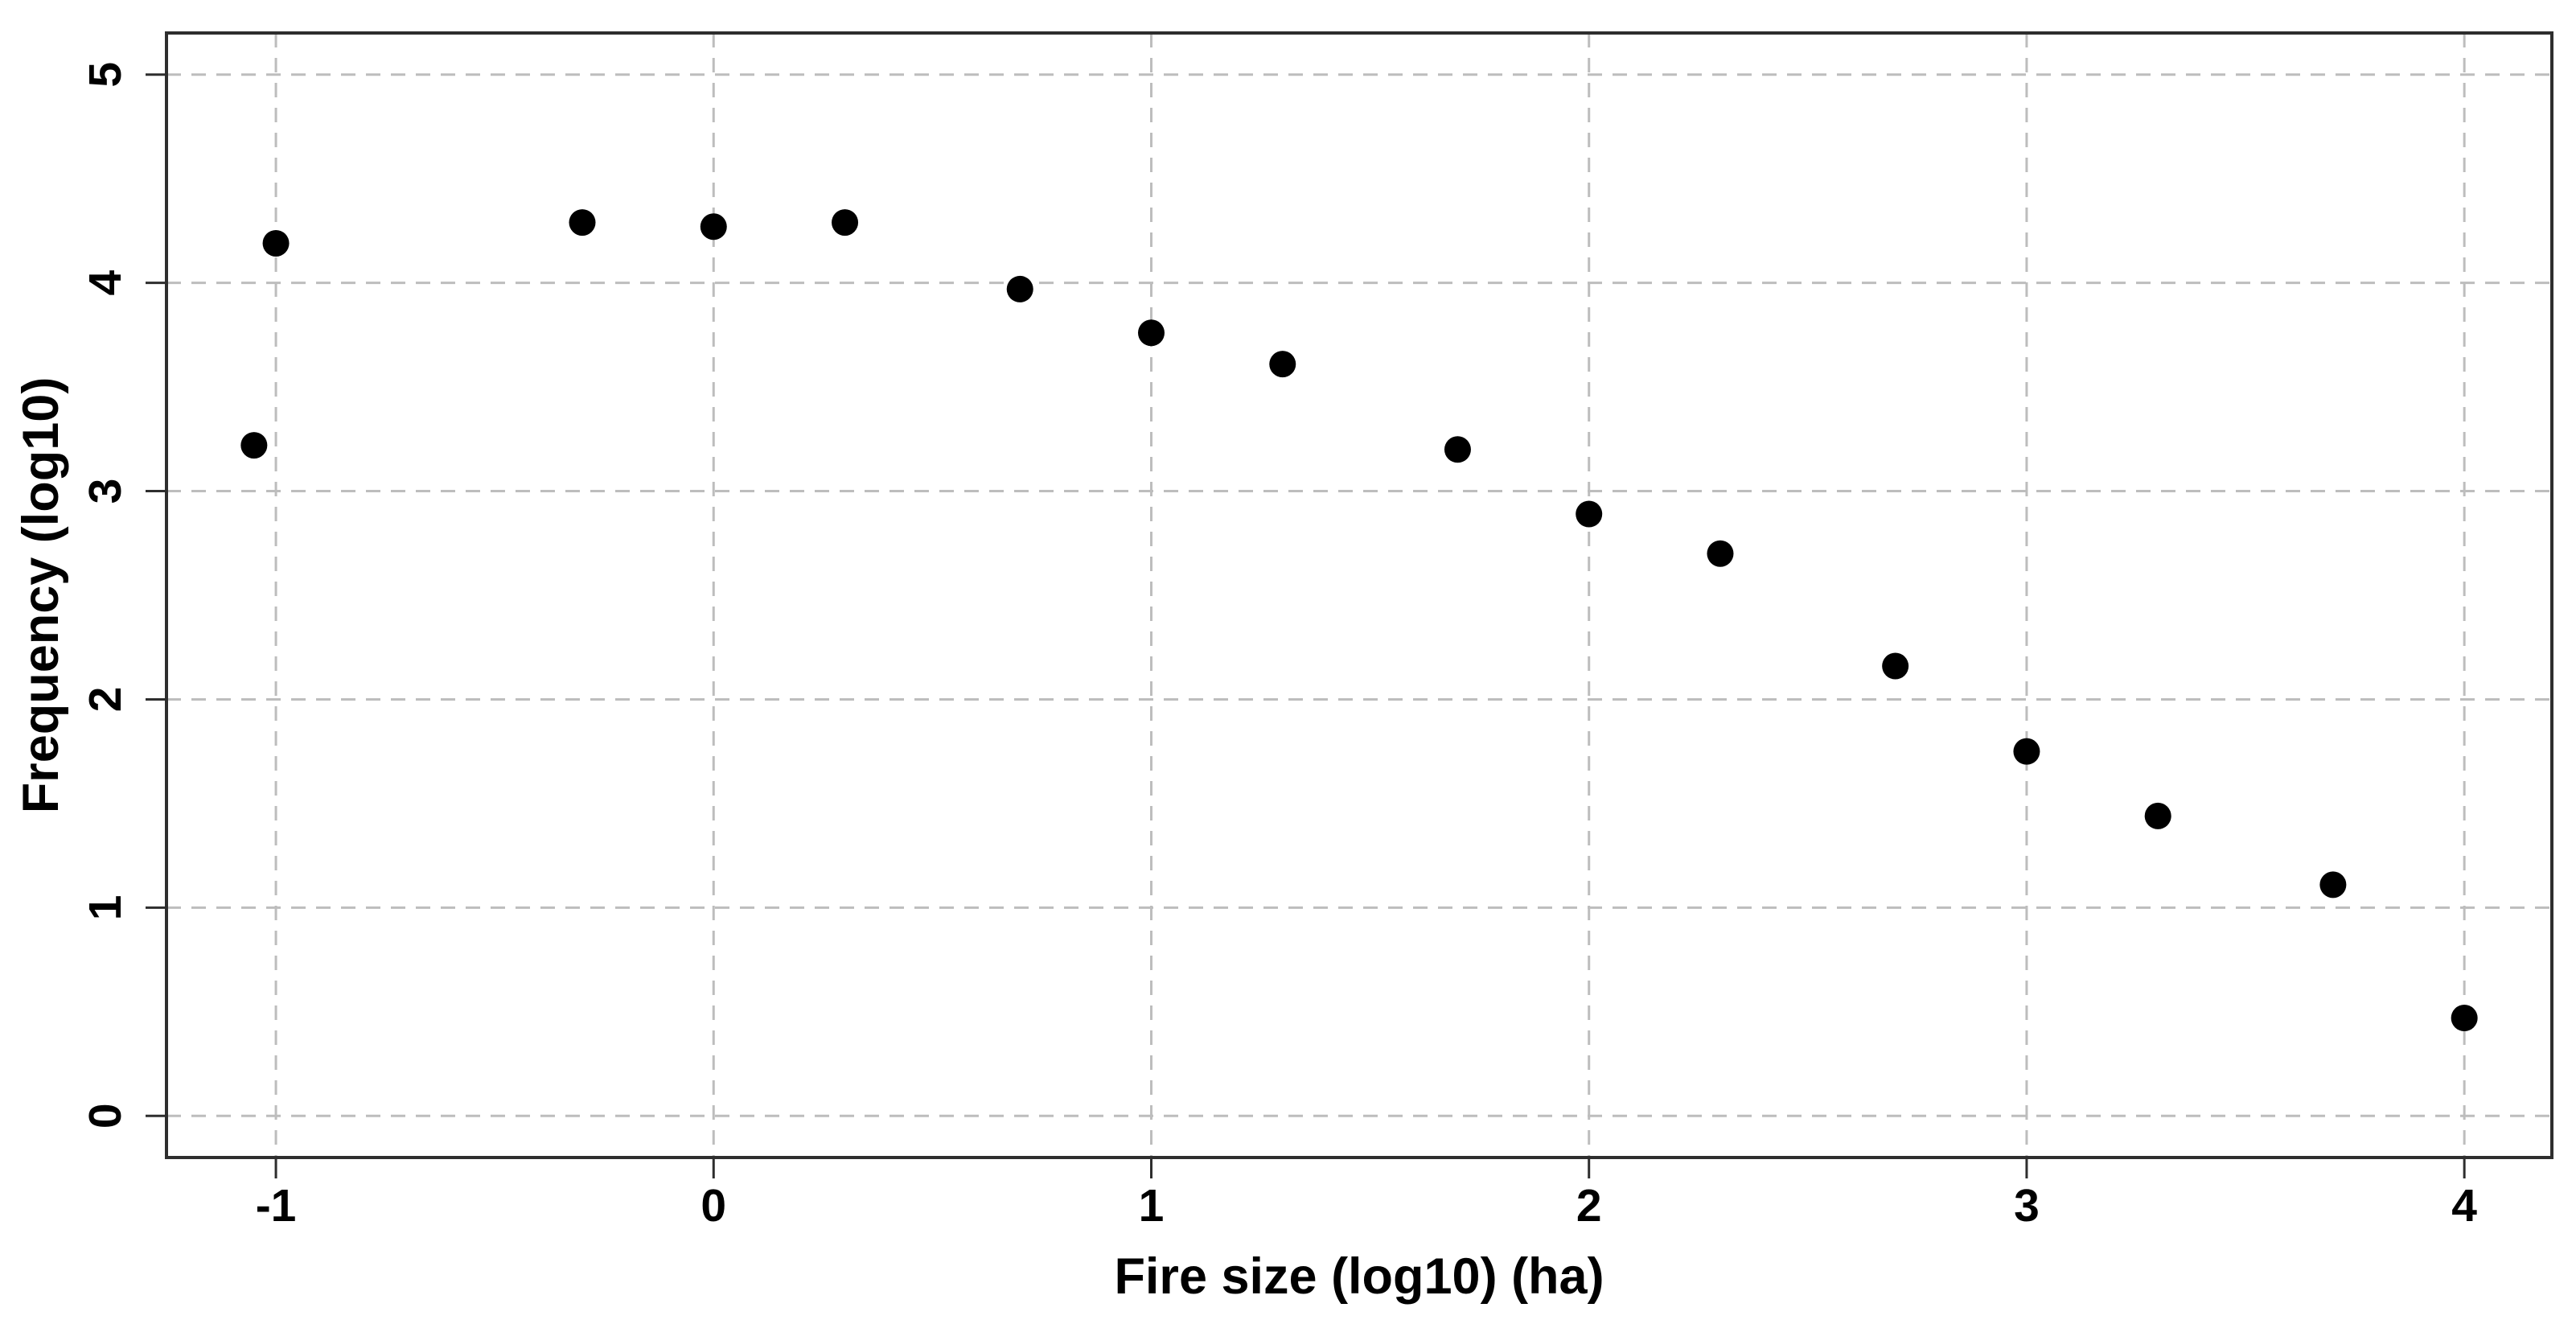 Image resolution: width=2576 pixels, height=1320 pixels. Describe the element at coordinates (2027, 1206) in the screenshot. I see `x-tick-label: 3` at that location.